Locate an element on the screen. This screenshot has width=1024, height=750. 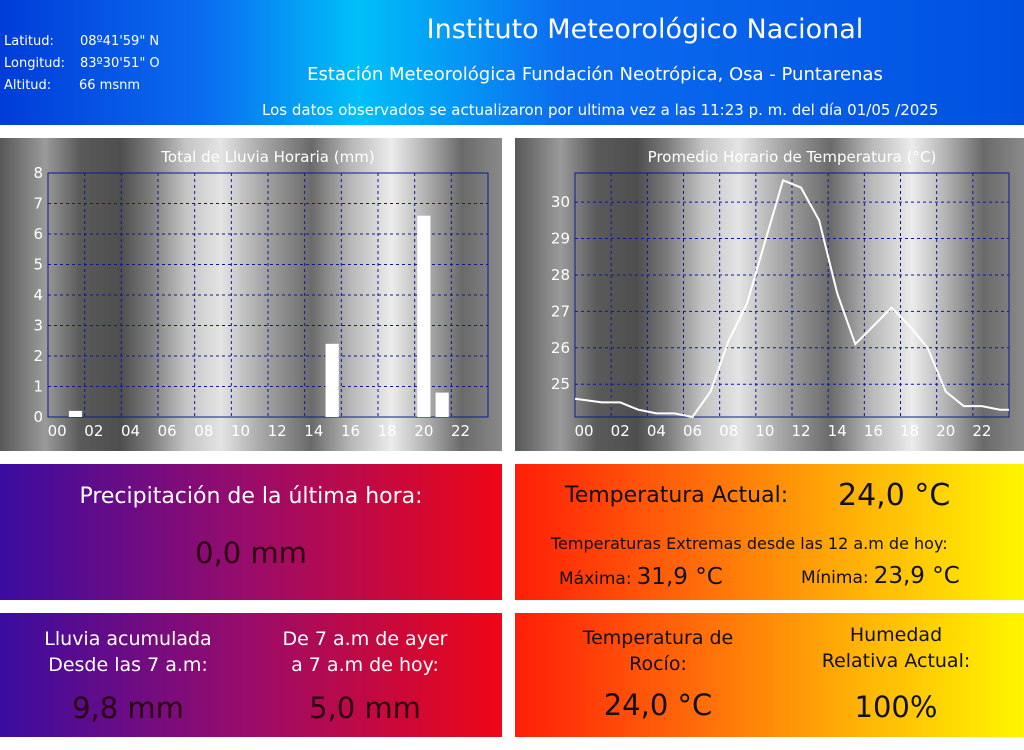
updated-time: 11:23 p. m. is located at coordinates (744, 110).